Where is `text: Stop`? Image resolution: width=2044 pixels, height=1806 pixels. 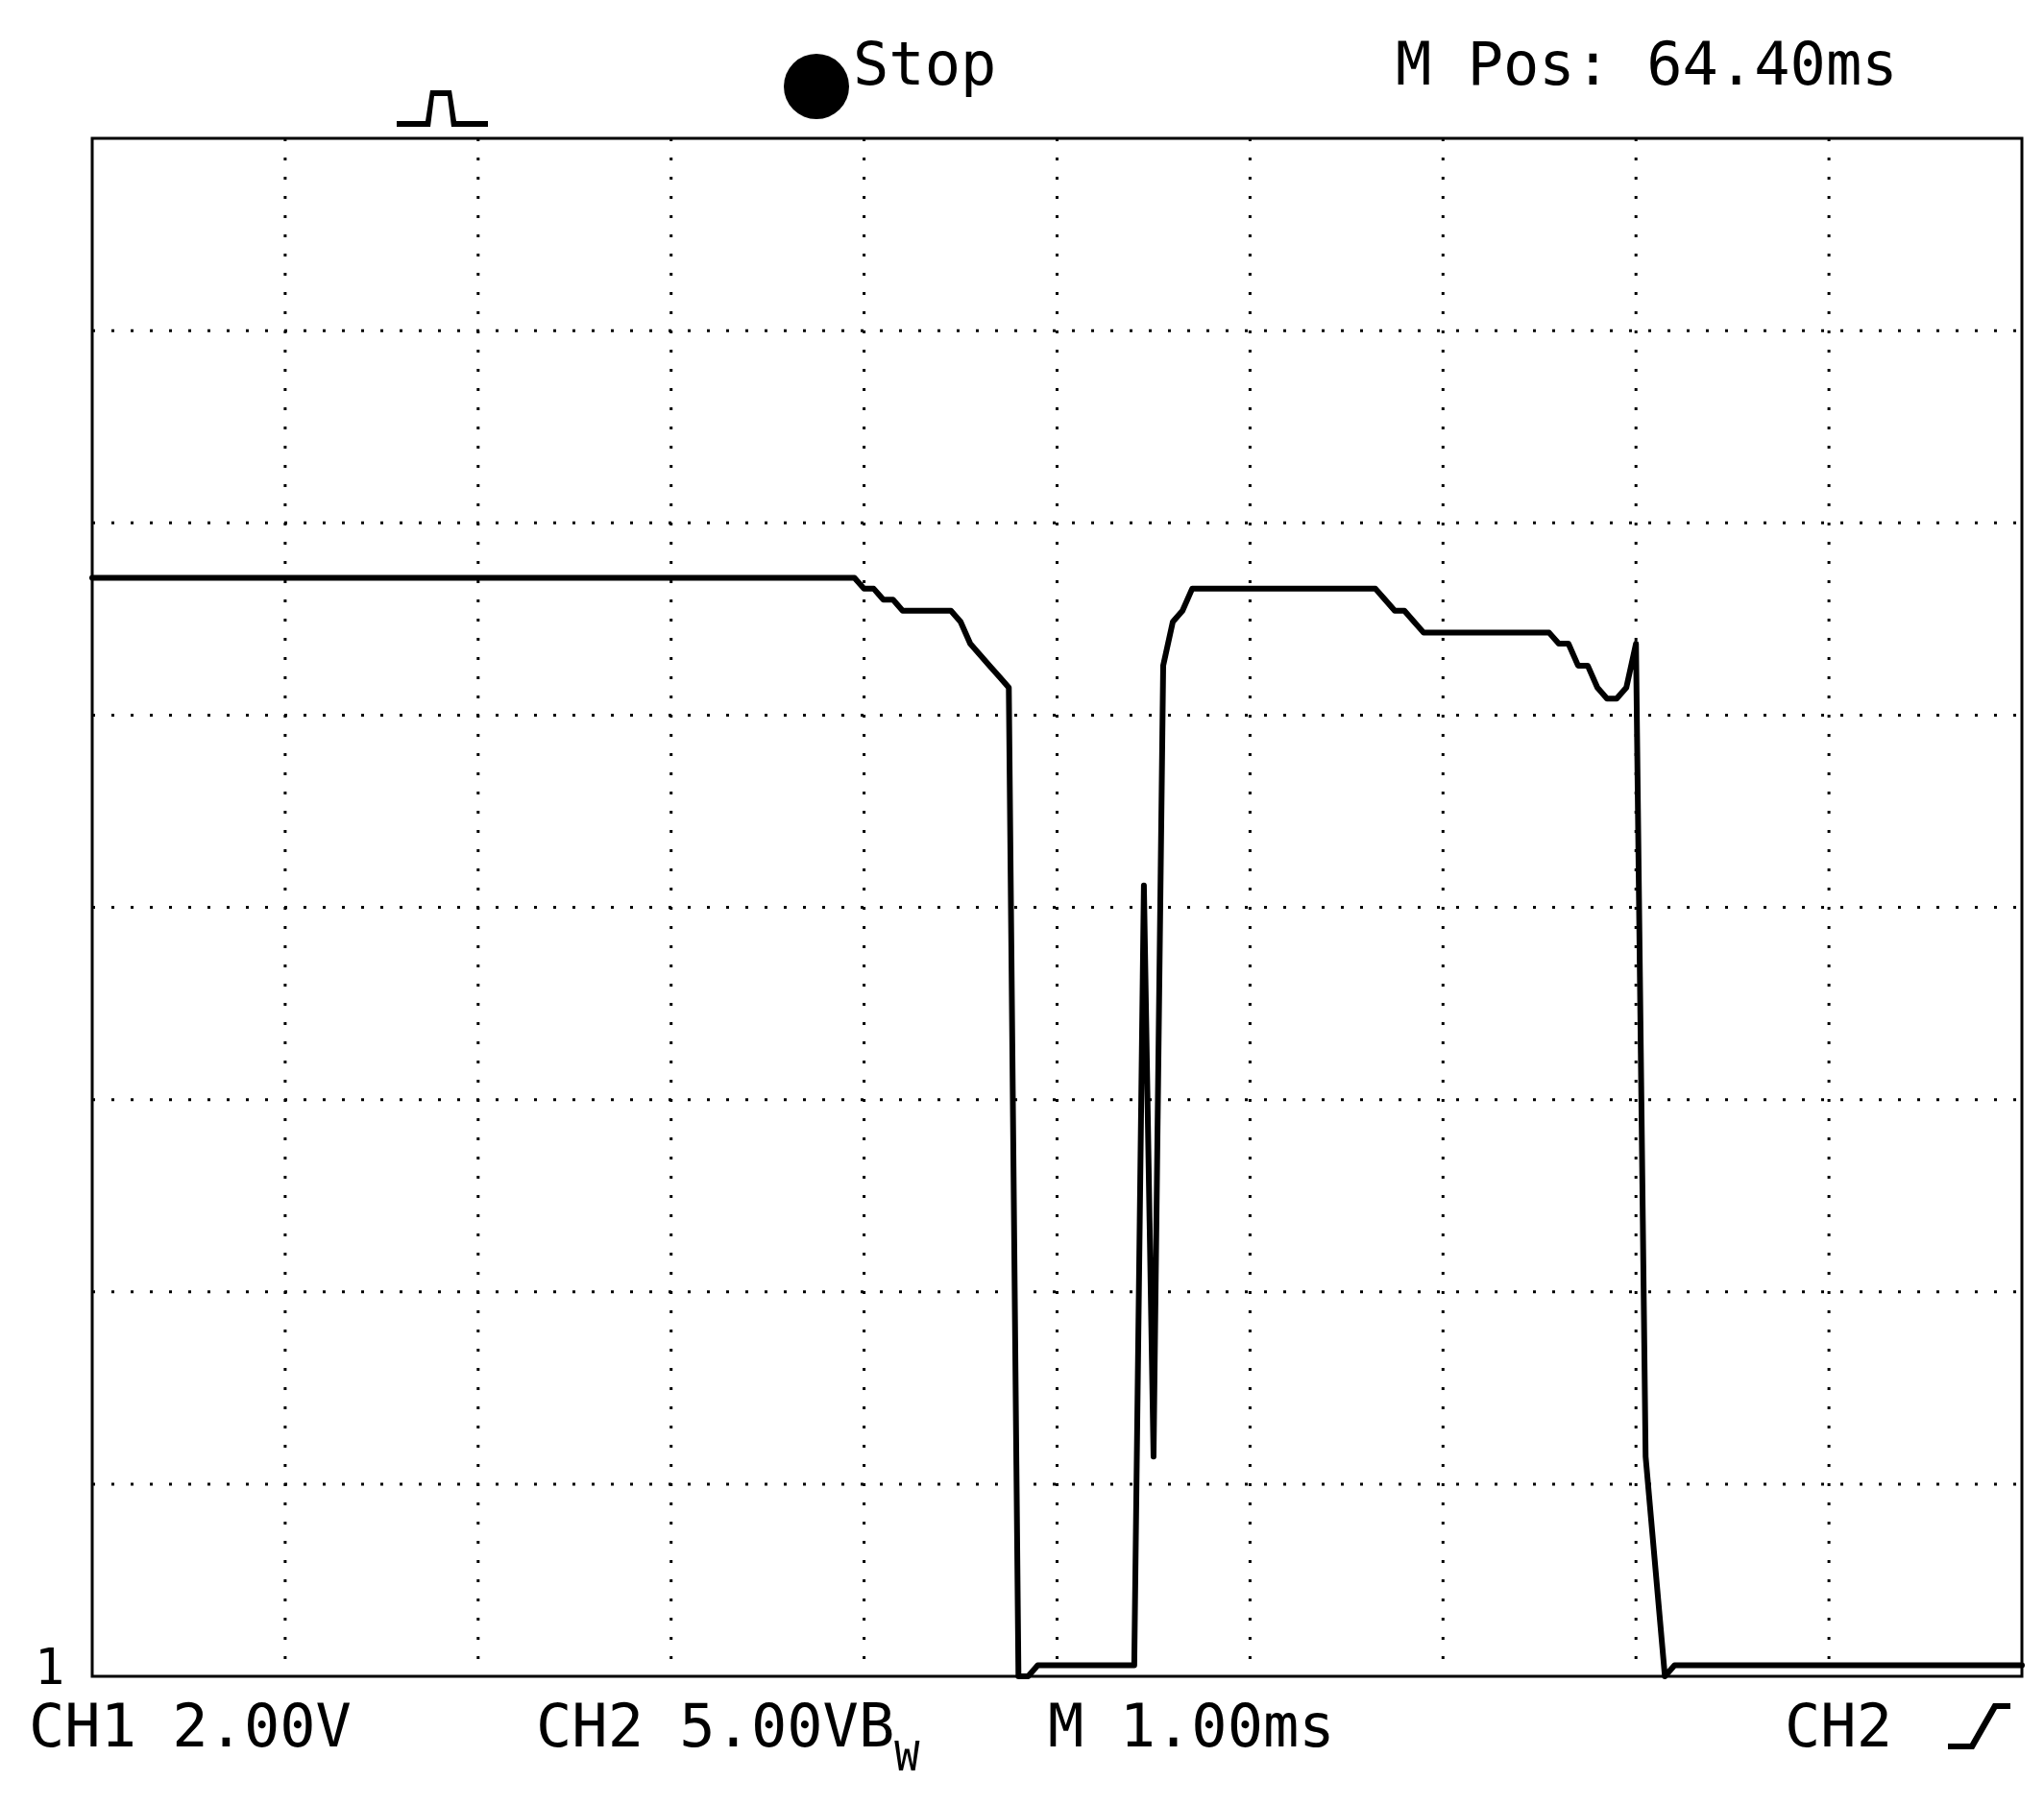
text: Stop is located at coordinates (925, 64).